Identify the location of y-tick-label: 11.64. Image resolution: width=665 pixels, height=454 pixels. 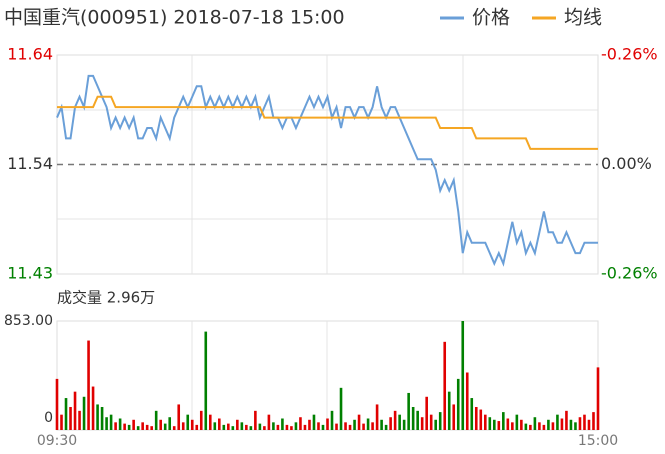
(30, 54).